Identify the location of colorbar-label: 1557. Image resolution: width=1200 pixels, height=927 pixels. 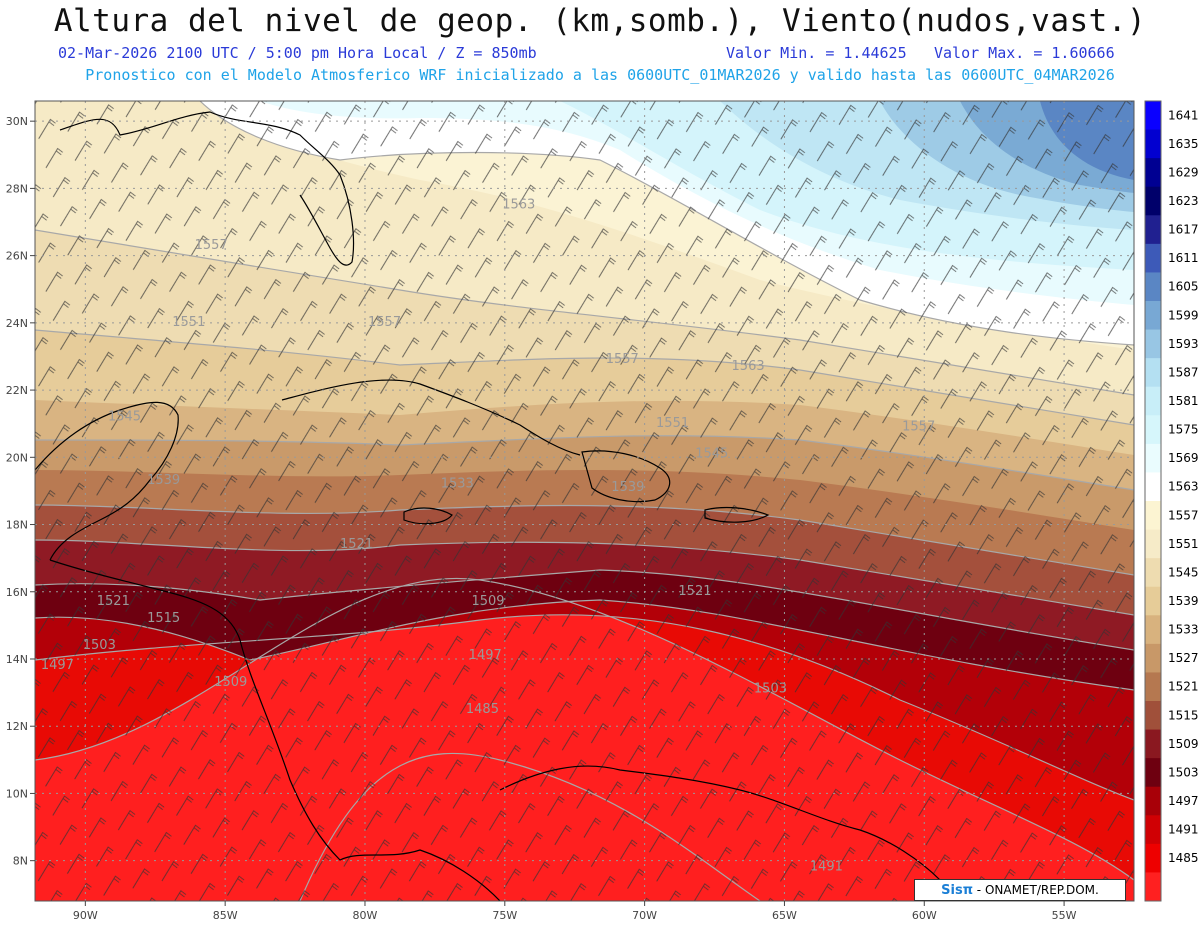
(1183, 515).